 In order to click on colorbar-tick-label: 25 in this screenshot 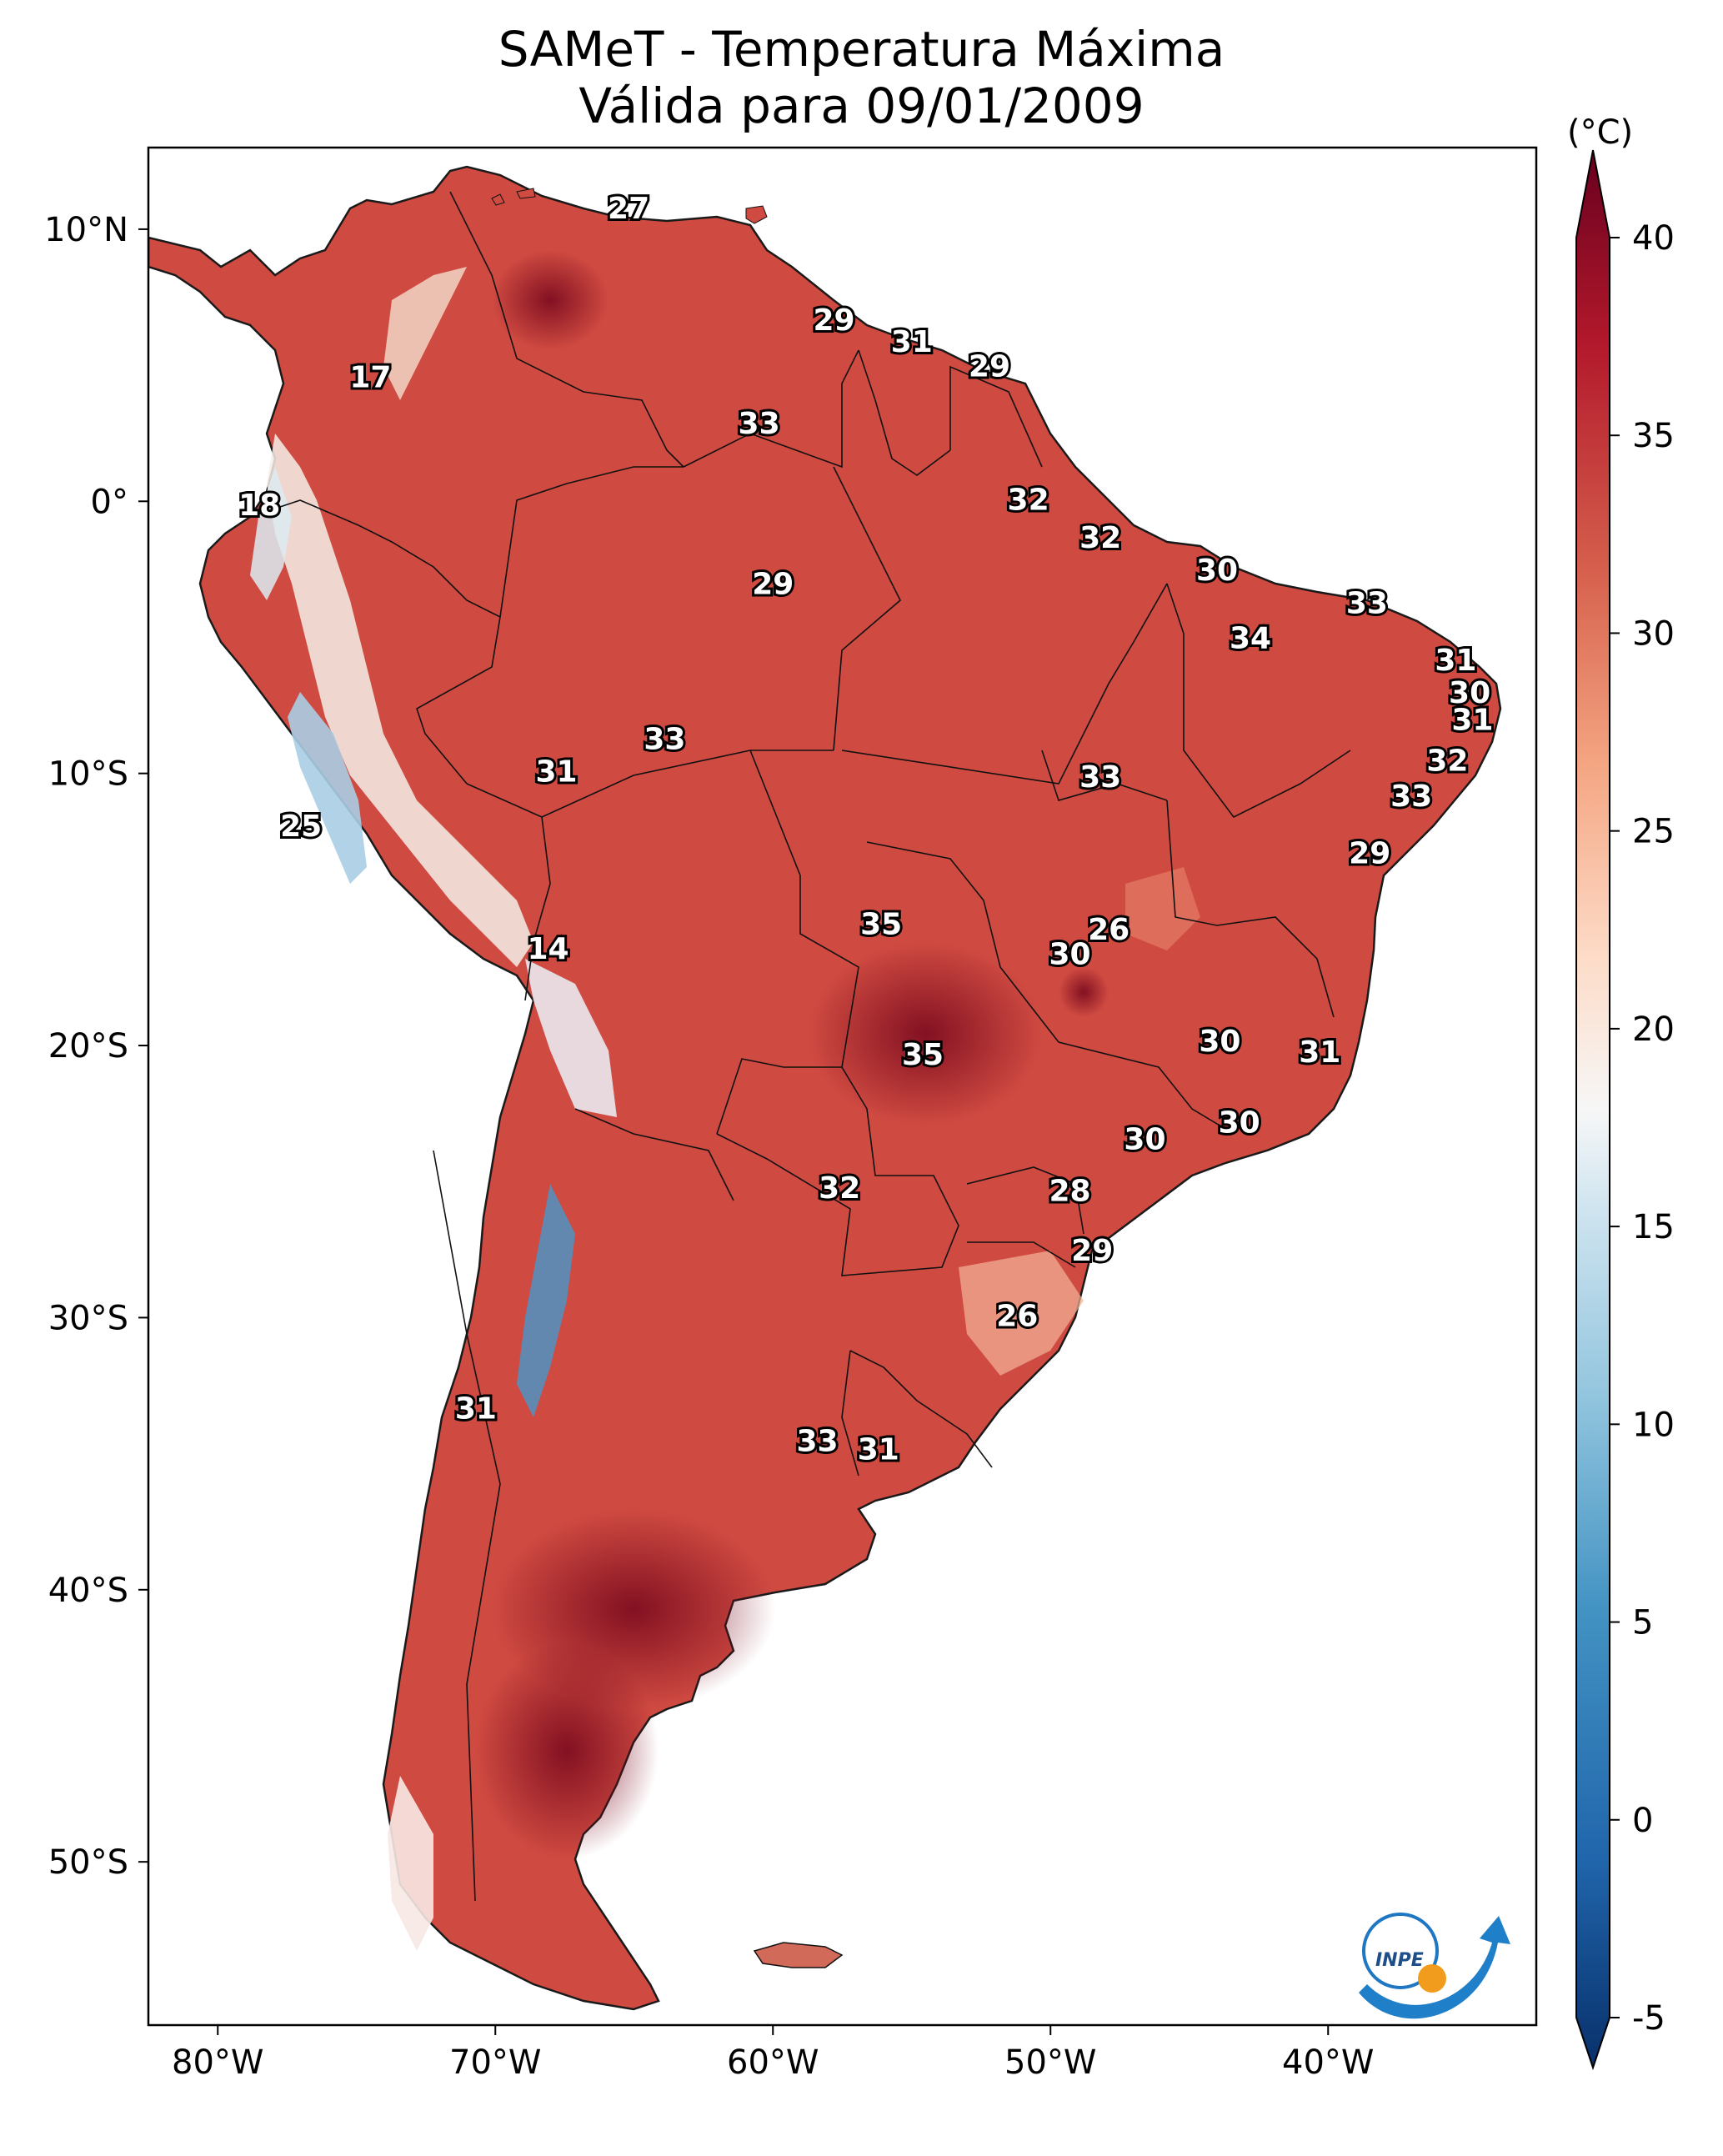, I will do `click(1653, 832)`.